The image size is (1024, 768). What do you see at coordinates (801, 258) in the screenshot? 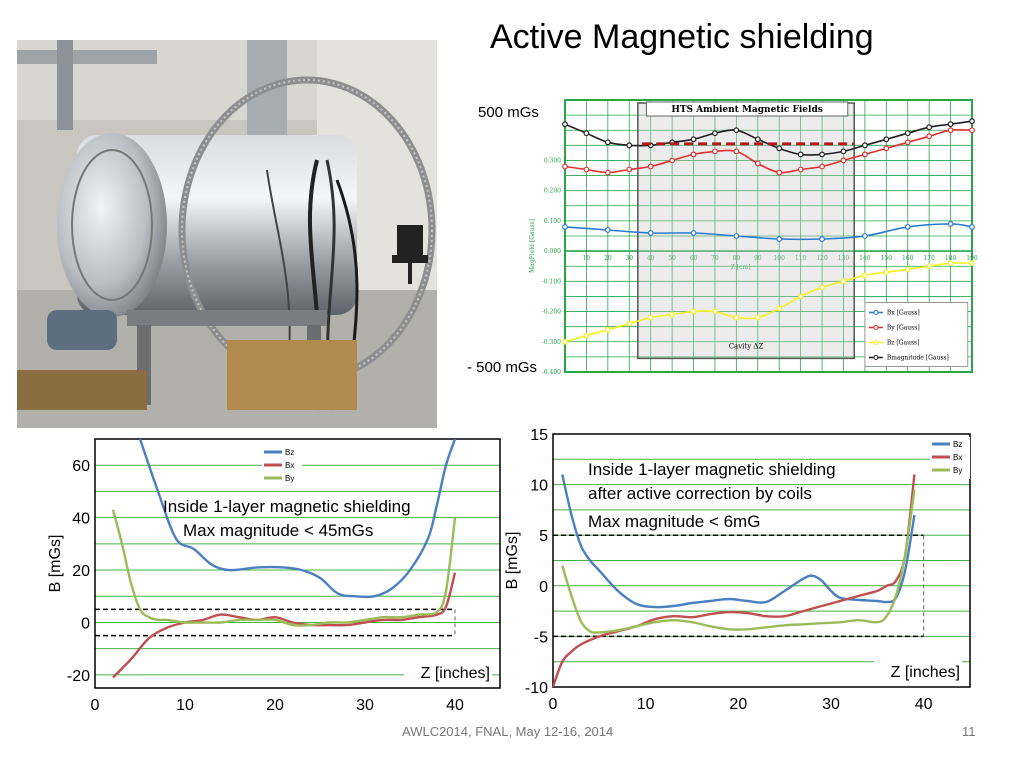
I see `x-tick-label: 110` at bounding box center [801, 258].